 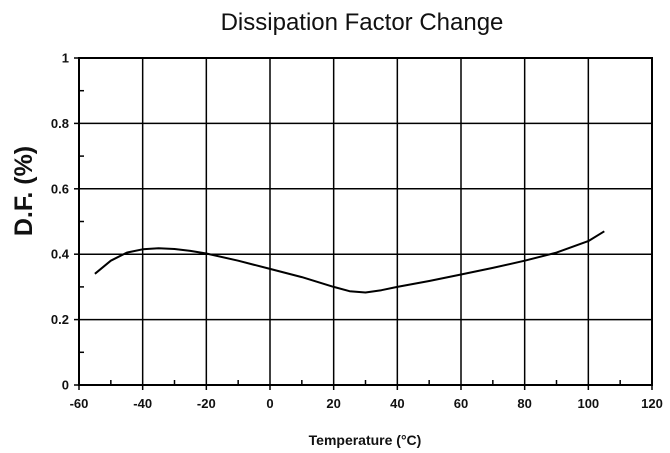 I want to click on x-tick-label: 80, so click(x=524, y=403).